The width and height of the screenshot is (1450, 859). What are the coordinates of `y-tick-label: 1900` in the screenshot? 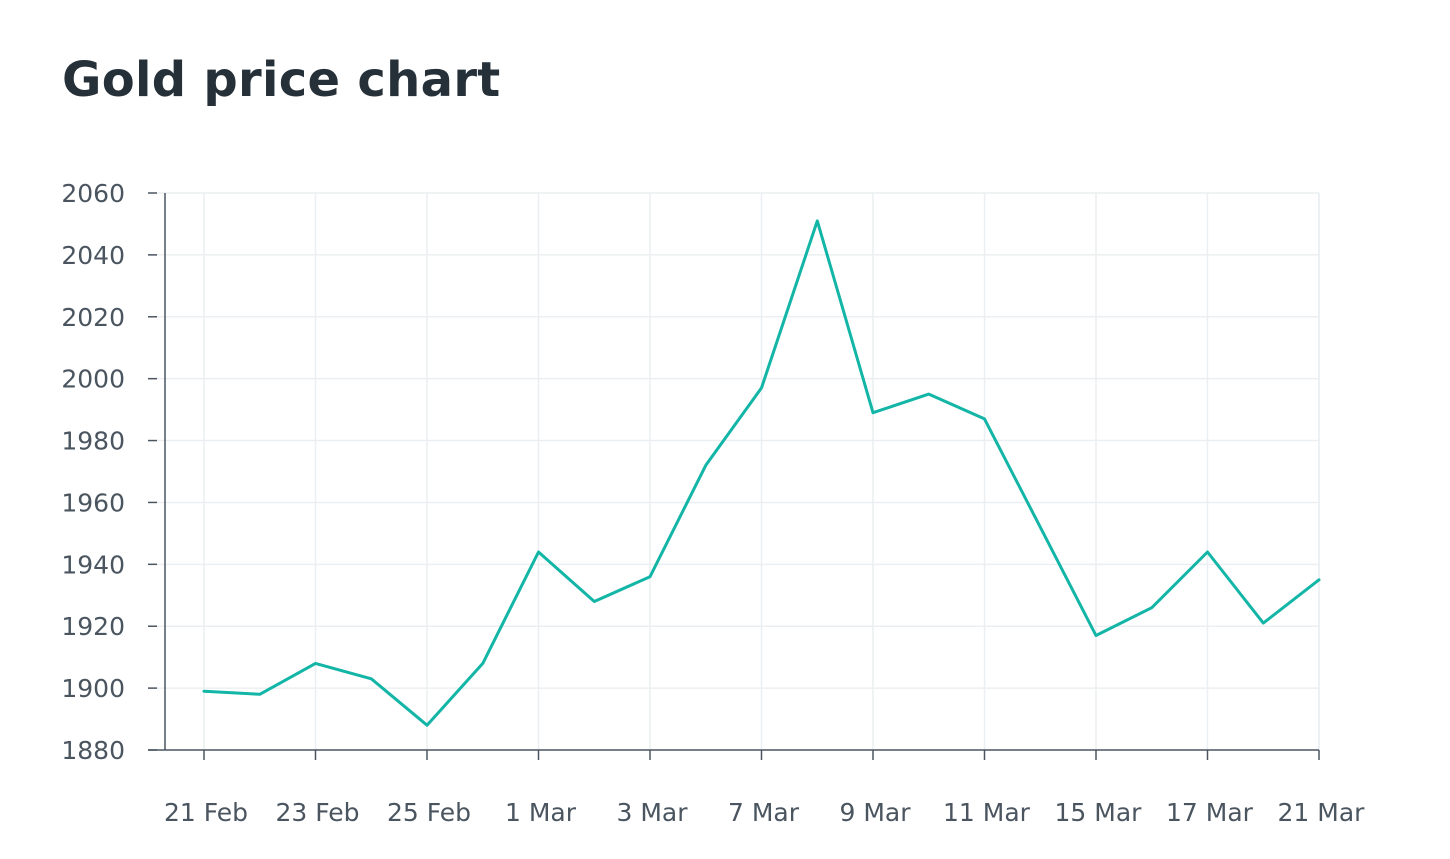 It's located at (93, 688).